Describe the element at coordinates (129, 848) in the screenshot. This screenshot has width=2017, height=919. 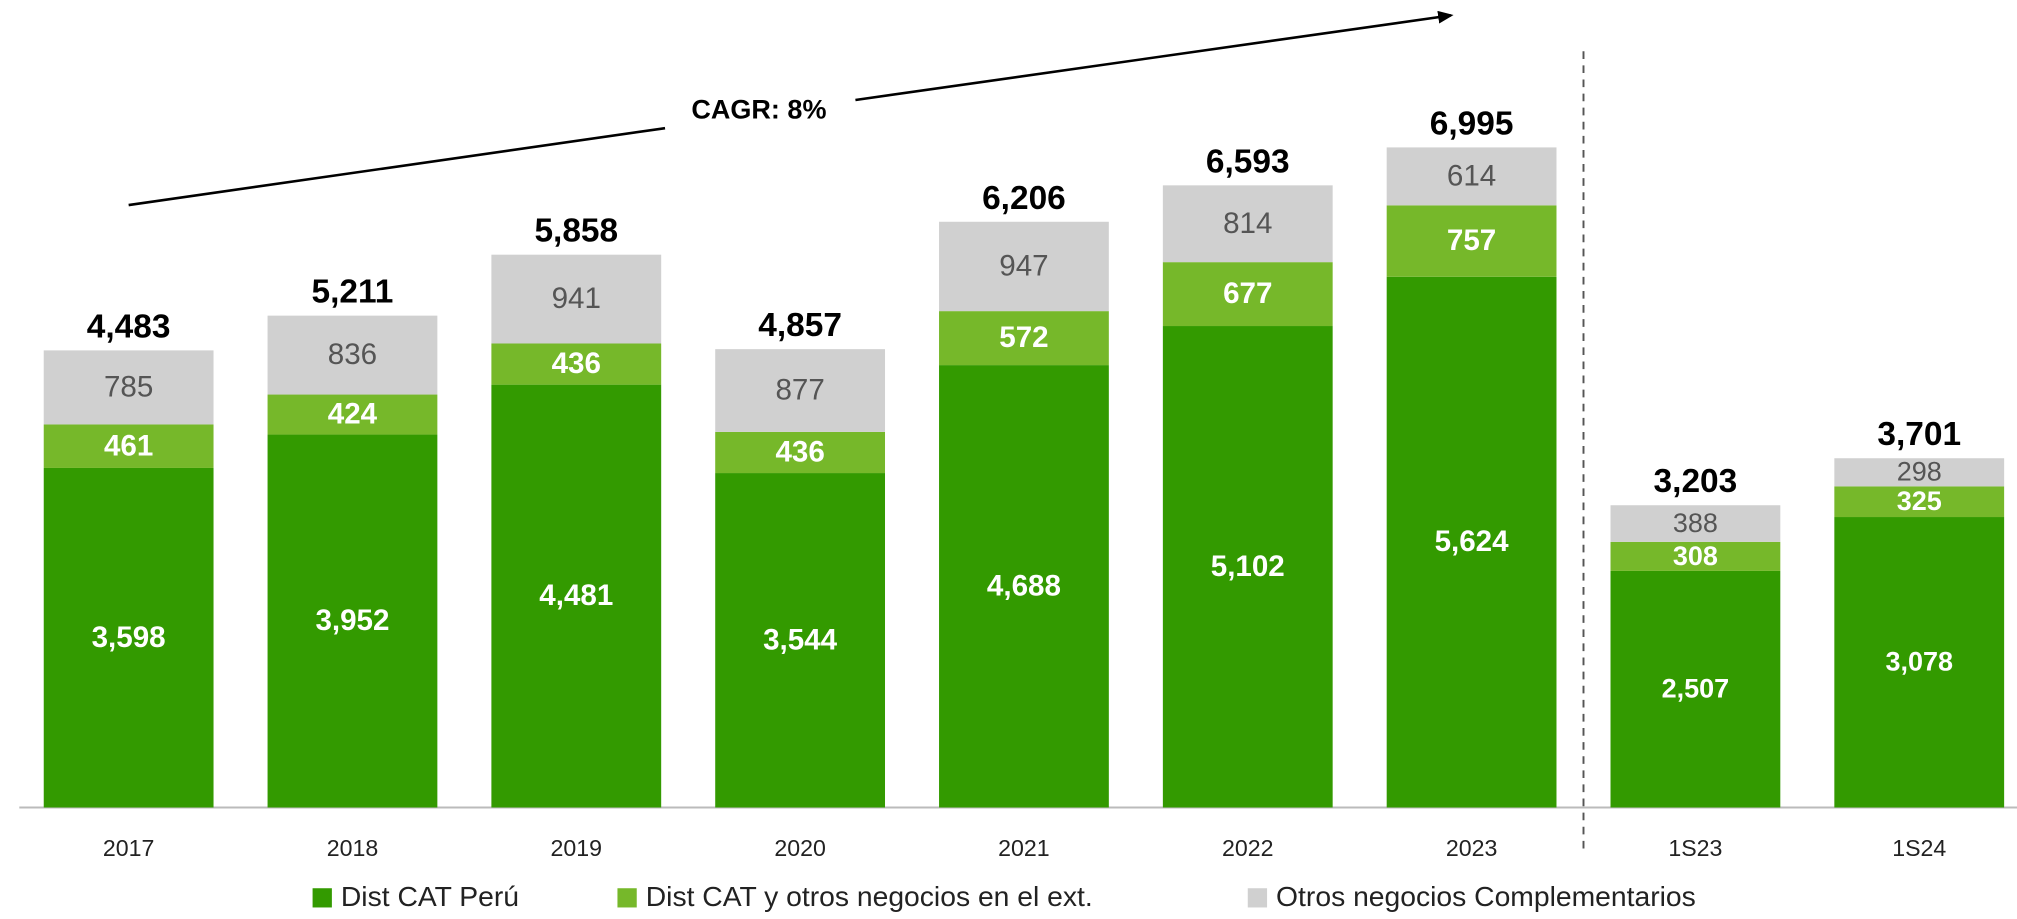
I see `x-tick-label: 2017` at that location.